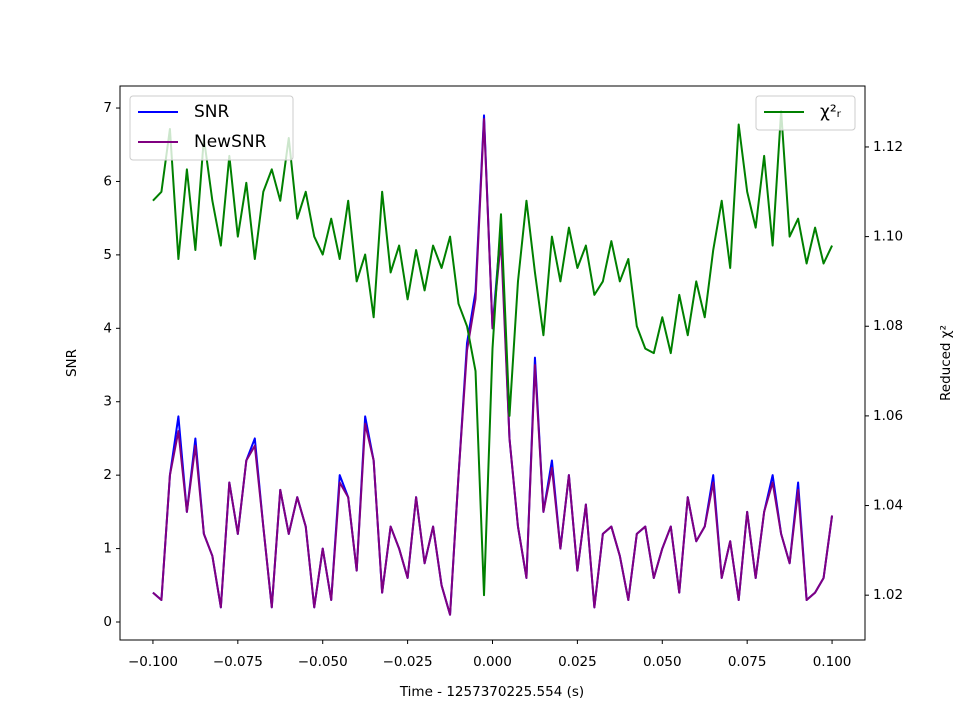  What do you see at coordinates (408, 662) in the screenshot?
I see `x-tick-label: −0.025` at bounding box center [408, 662].